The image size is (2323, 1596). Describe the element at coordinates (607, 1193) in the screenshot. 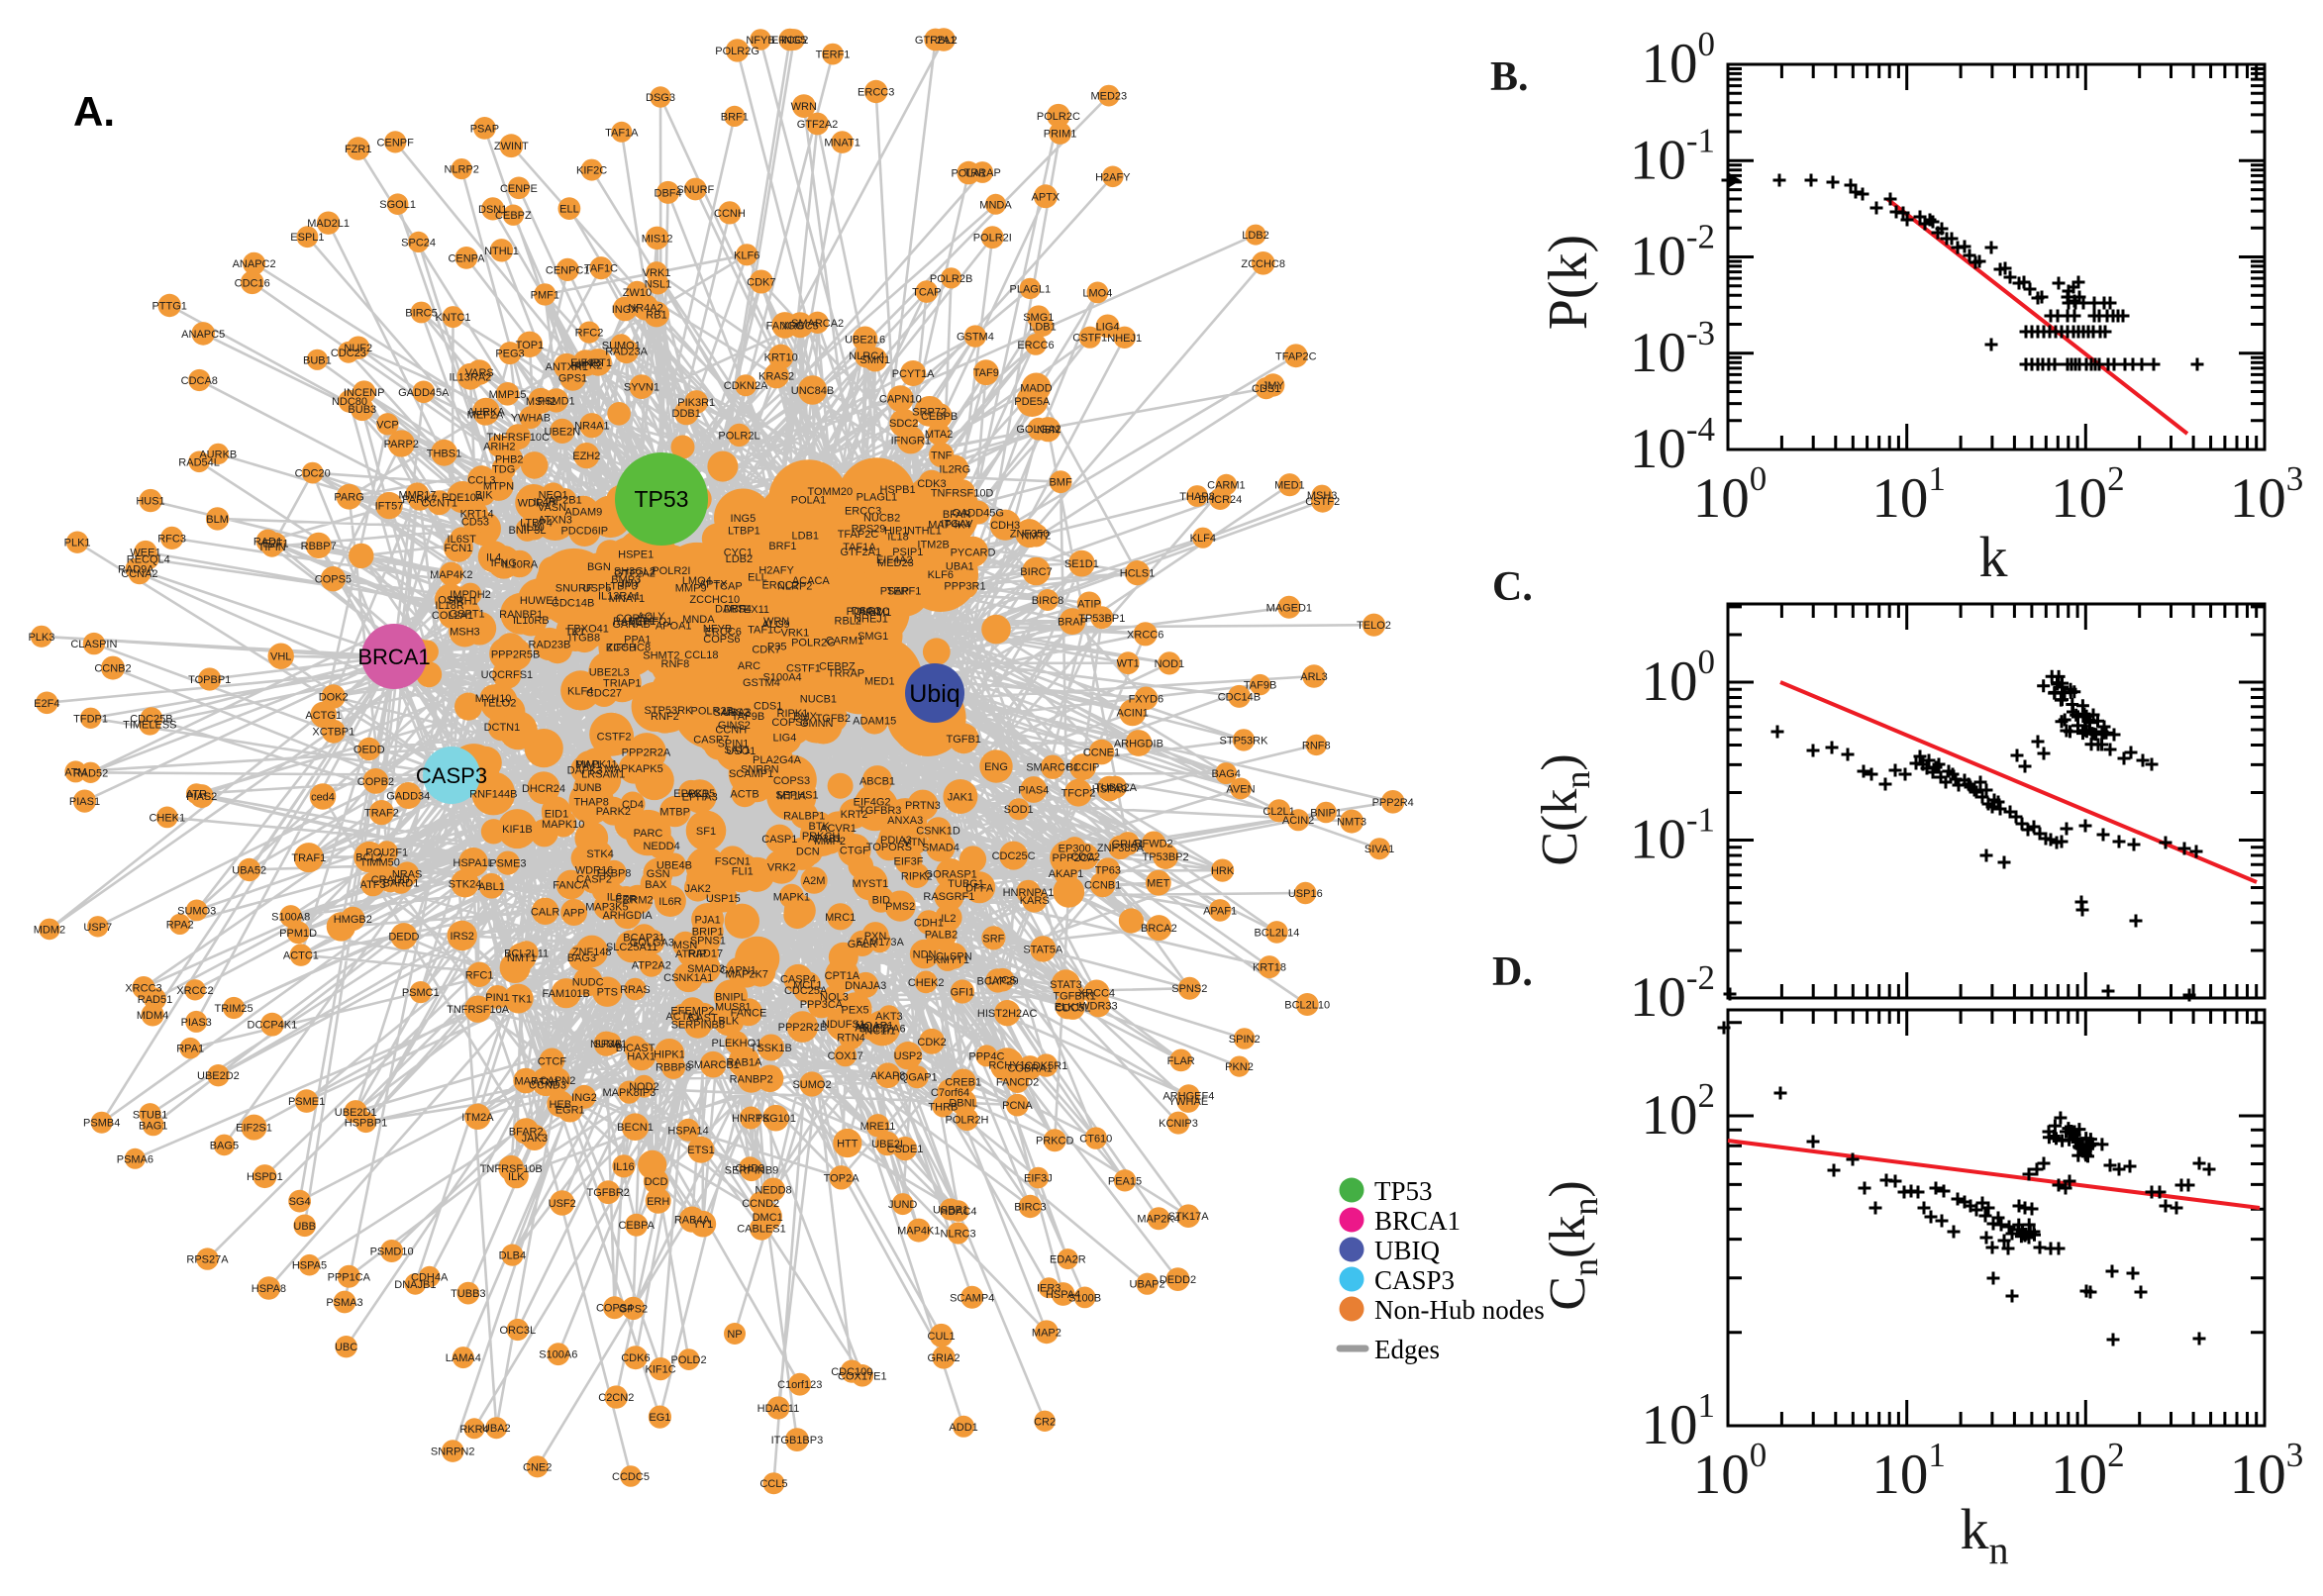

I see `svg-text: TGFBR2` at that location.